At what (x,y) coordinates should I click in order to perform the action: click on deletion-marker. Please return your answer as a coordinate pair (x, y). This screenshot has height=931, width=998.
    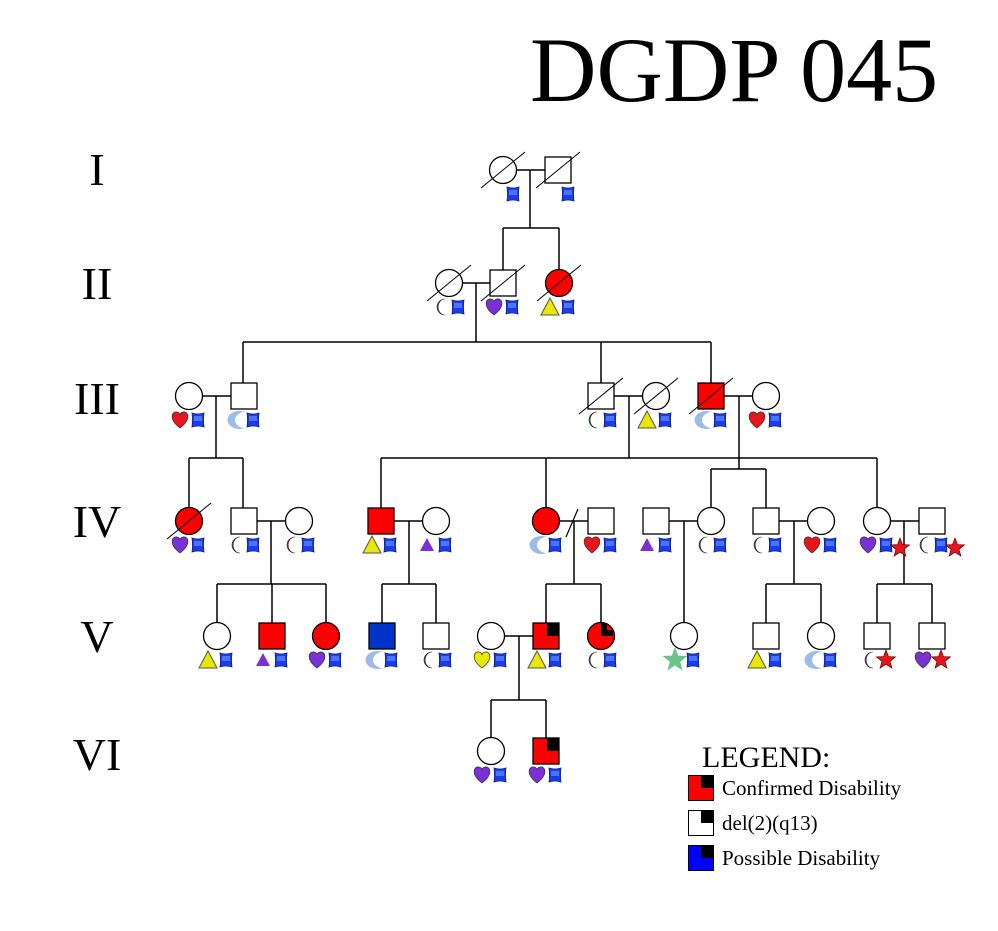
    Looking at the image, I should click on (607, 629).